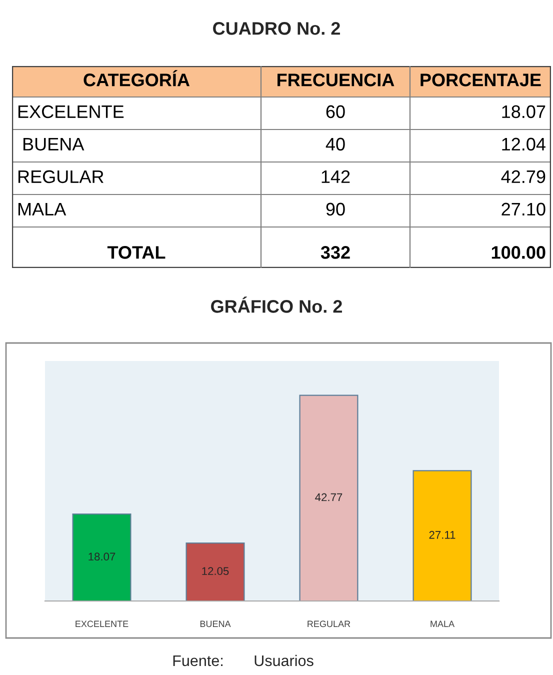 This screenshot has width=553, height=675. I want to click on x-tick-label: MALA, so click(442, 623).